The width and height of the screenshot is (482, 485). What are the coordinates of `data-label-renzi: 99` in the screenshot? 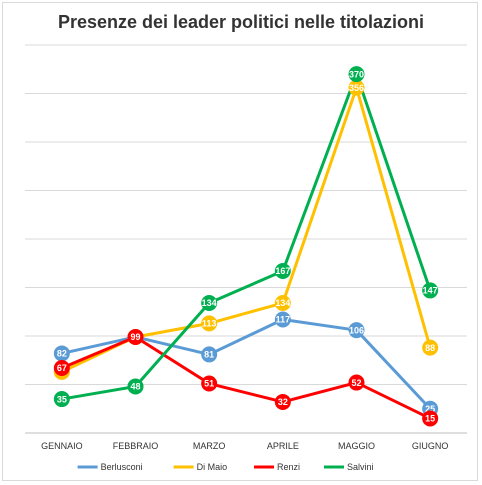 It's located at (135, 337).